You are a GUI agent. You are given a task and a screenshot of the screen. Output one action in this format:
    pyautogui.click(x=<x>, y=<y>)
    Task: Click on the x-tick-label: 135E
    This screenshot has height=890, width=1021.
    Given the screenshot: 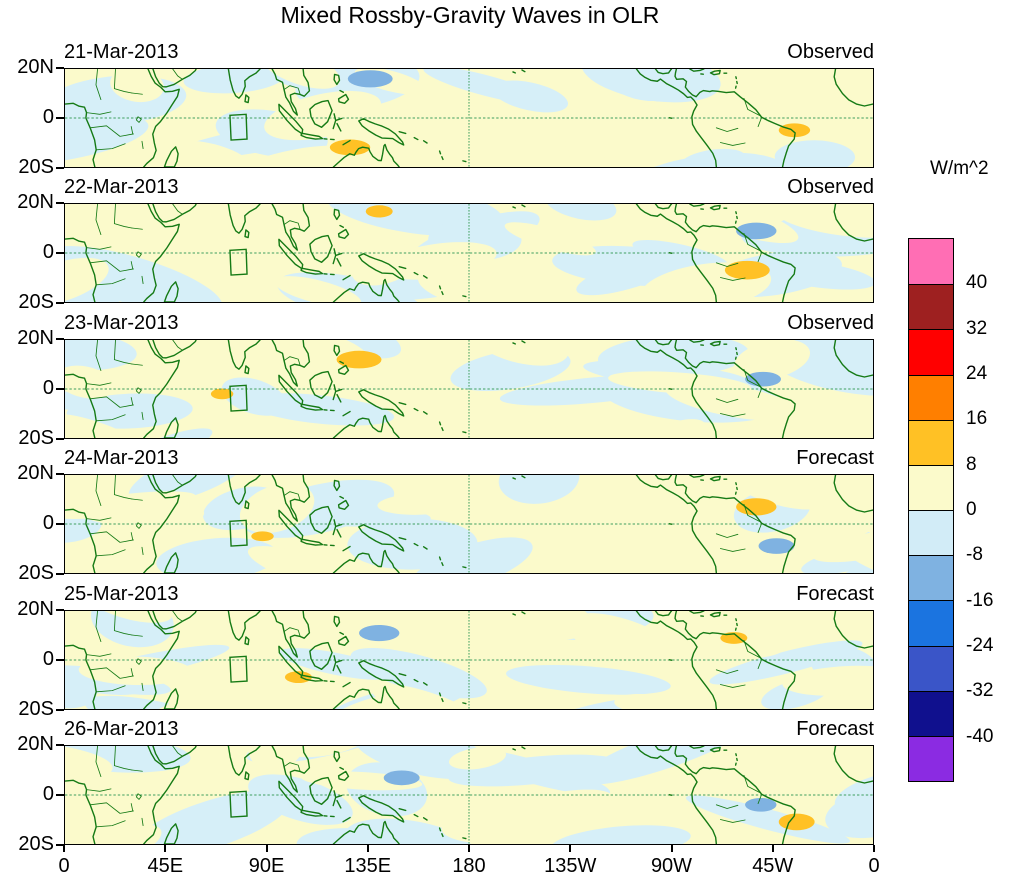 What is the action you would take?
    pyautogui.click(x=368, y=866)
    